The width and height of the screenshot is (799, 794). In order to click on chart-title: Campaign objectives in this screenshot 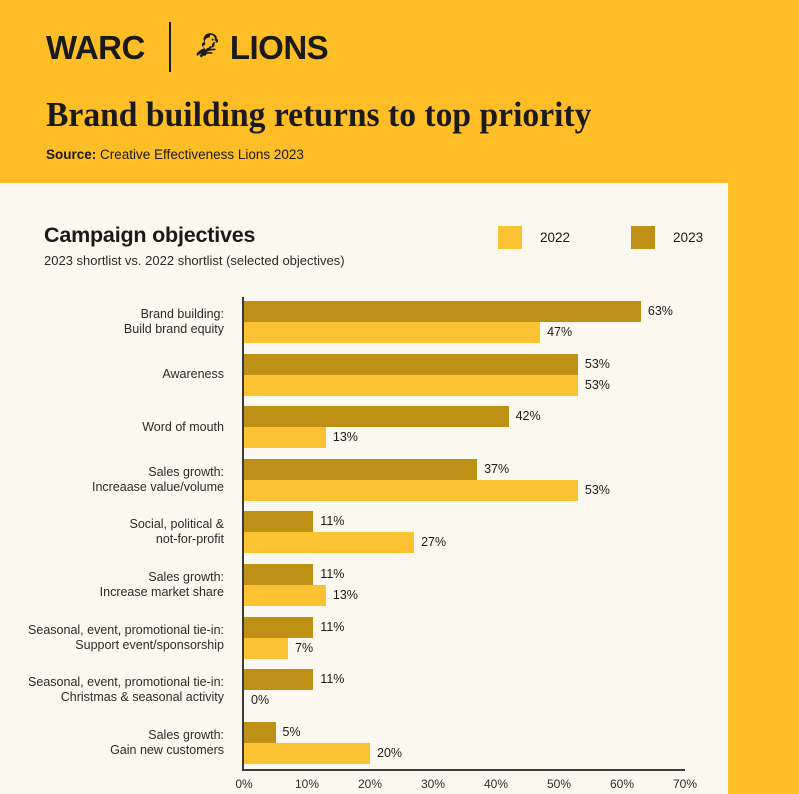, I will do `click(150, 235)`.